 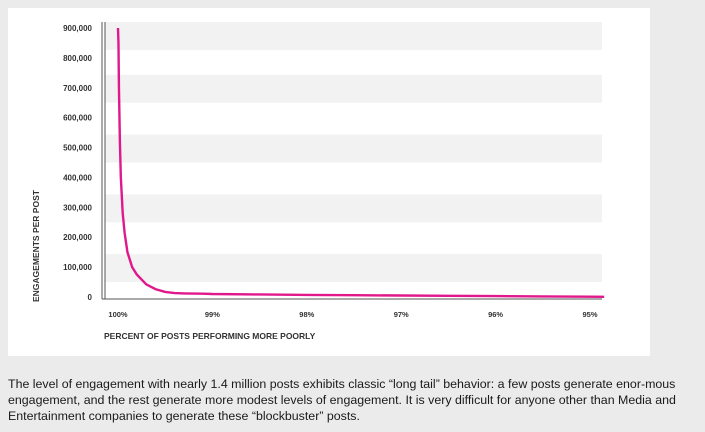 I want to click on x-tick-label: 95%, so click(x=589, y=314).